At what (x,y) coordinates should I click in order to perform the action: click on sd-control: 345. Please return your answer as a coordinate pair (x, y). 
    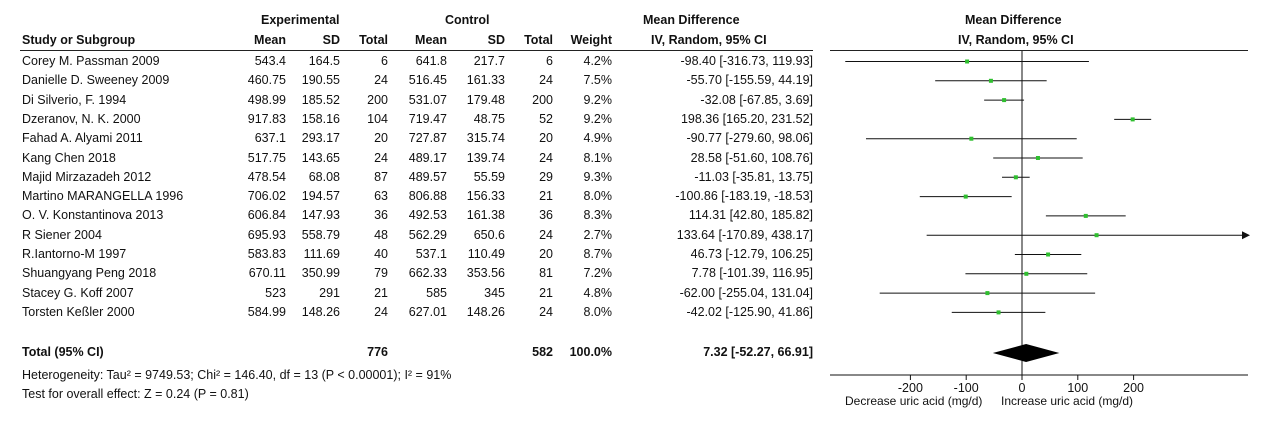
    Looking at the image, I should click on (494, 292).